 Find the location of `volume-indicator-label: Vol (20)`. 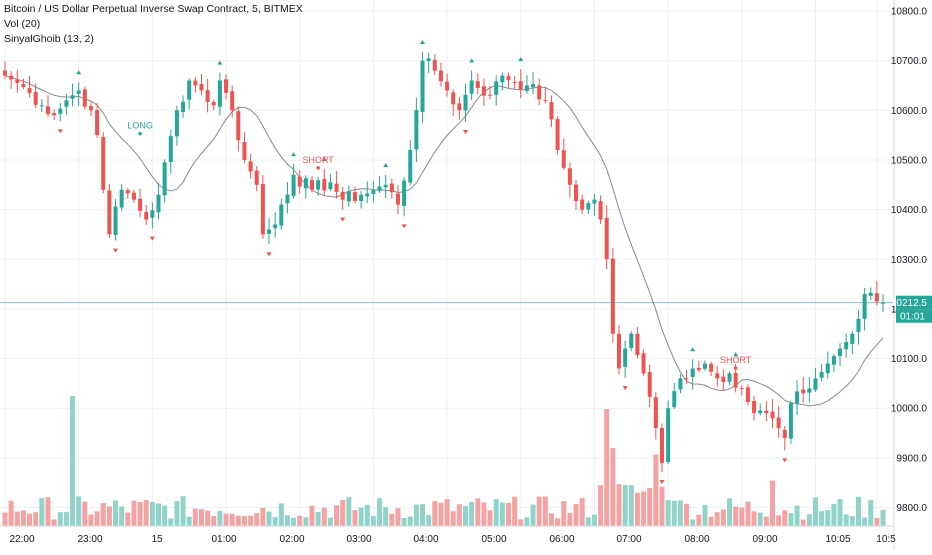

volume-indicator-label: Vol (20) is located at coordinates (22, 24).